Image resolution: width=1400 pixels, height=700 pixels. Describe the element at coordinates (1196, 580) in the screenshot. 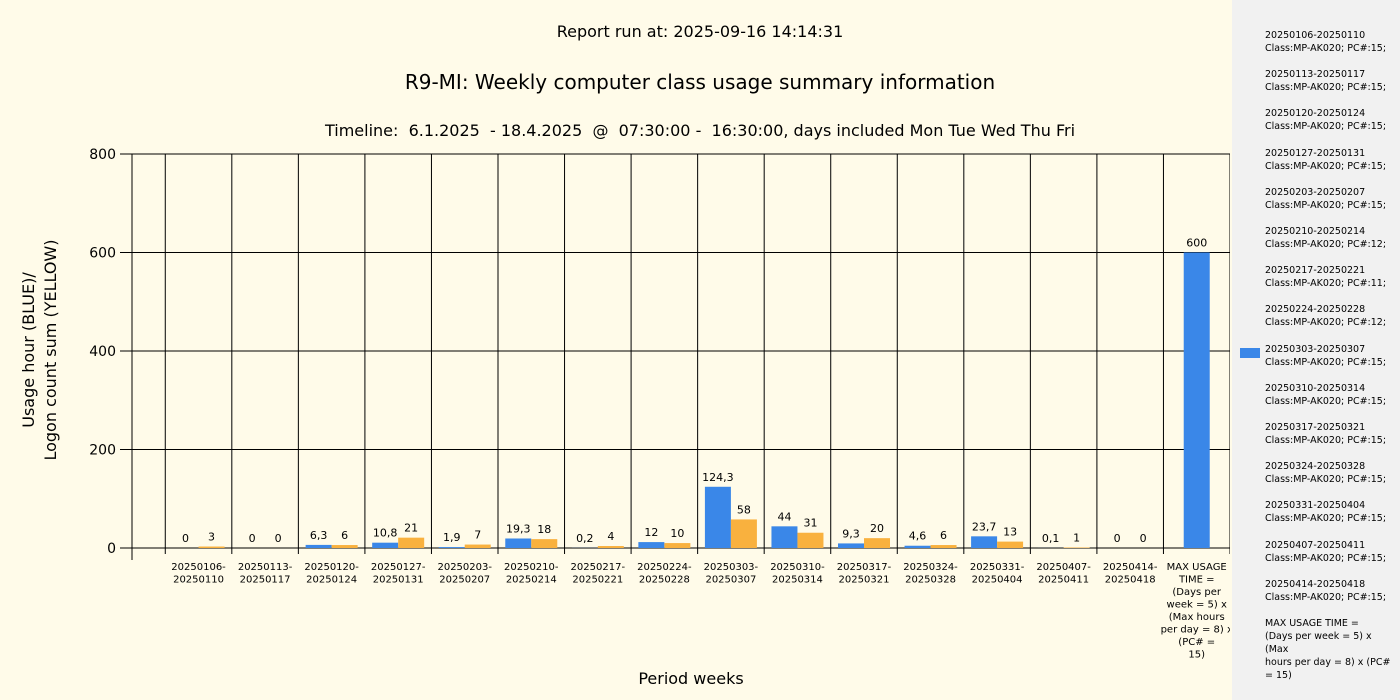

I see `x-tick-label: TIME =` at that location.